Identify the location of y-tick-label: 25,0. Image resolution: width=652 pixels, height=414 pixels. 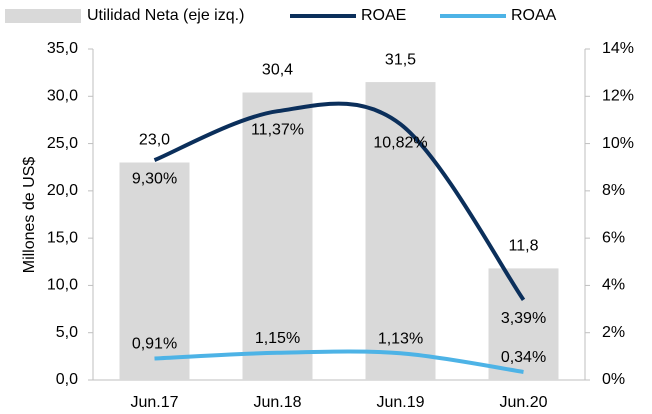
(62, 143).